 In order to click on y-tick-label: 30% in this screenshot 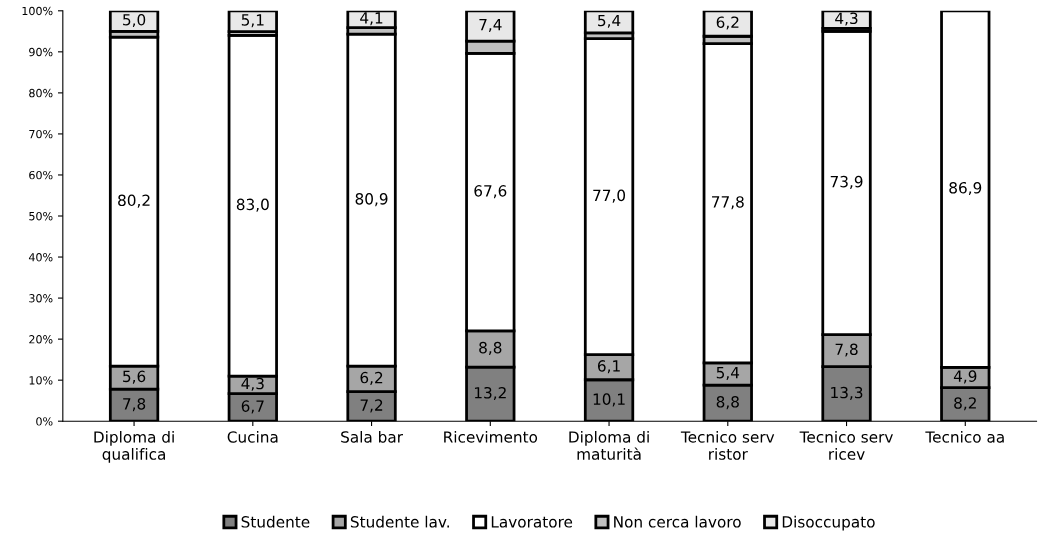, I will do `click(41, 298)`.